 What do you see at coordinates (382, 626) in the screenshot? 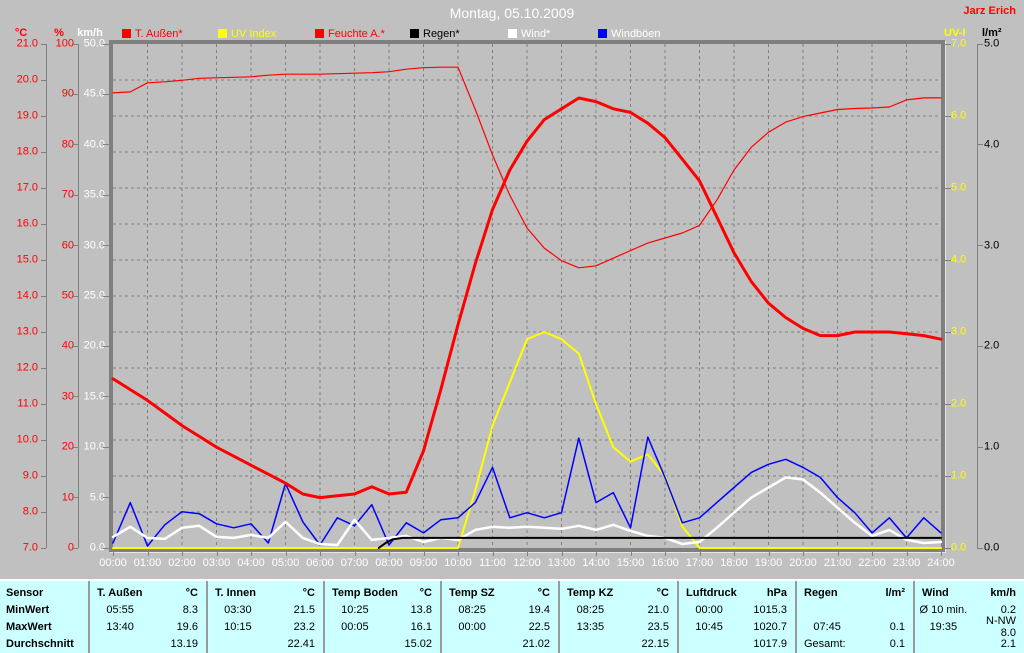
I see `table-row: 00:05 16.1` at bounding box center [382, 626].